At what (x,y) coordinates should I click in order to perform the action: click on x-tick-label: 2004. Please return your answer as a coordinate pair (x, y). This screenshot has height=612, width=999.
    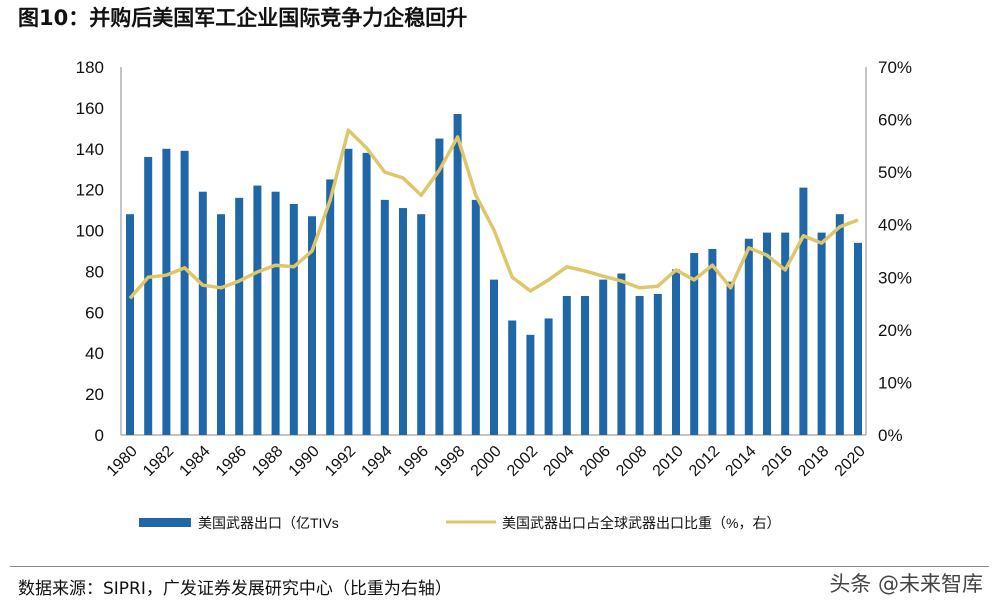
    Looking at the image, I should click on (558, 461).